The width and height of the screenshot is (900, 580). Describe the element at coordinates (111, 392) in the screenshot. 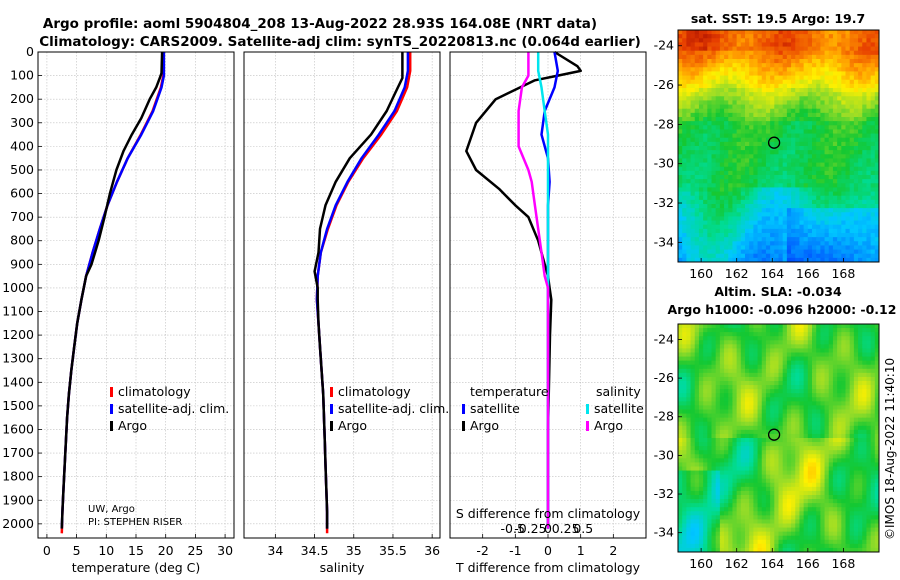

I see `legend-marker-climatology` at that location.